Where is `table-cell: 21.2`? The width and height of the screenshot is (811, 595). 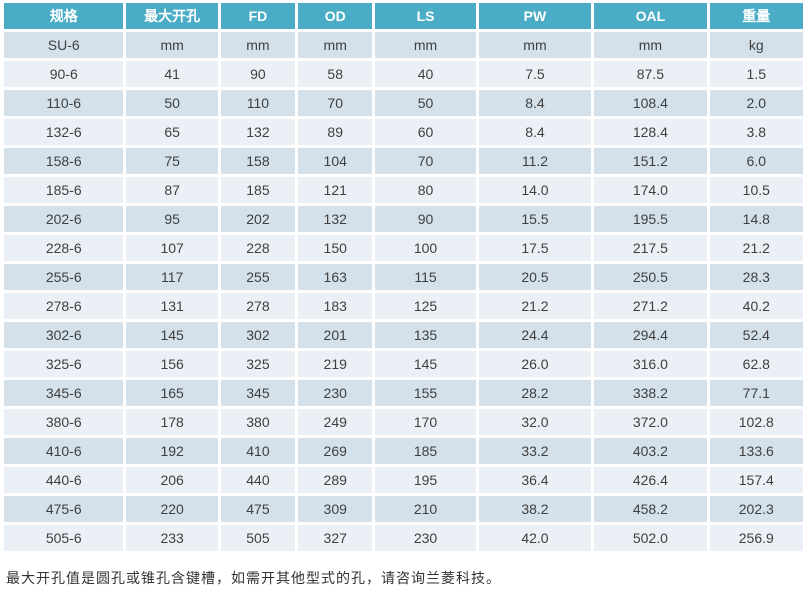 table-cell: 21.2 is located at coordinates (756, 248).